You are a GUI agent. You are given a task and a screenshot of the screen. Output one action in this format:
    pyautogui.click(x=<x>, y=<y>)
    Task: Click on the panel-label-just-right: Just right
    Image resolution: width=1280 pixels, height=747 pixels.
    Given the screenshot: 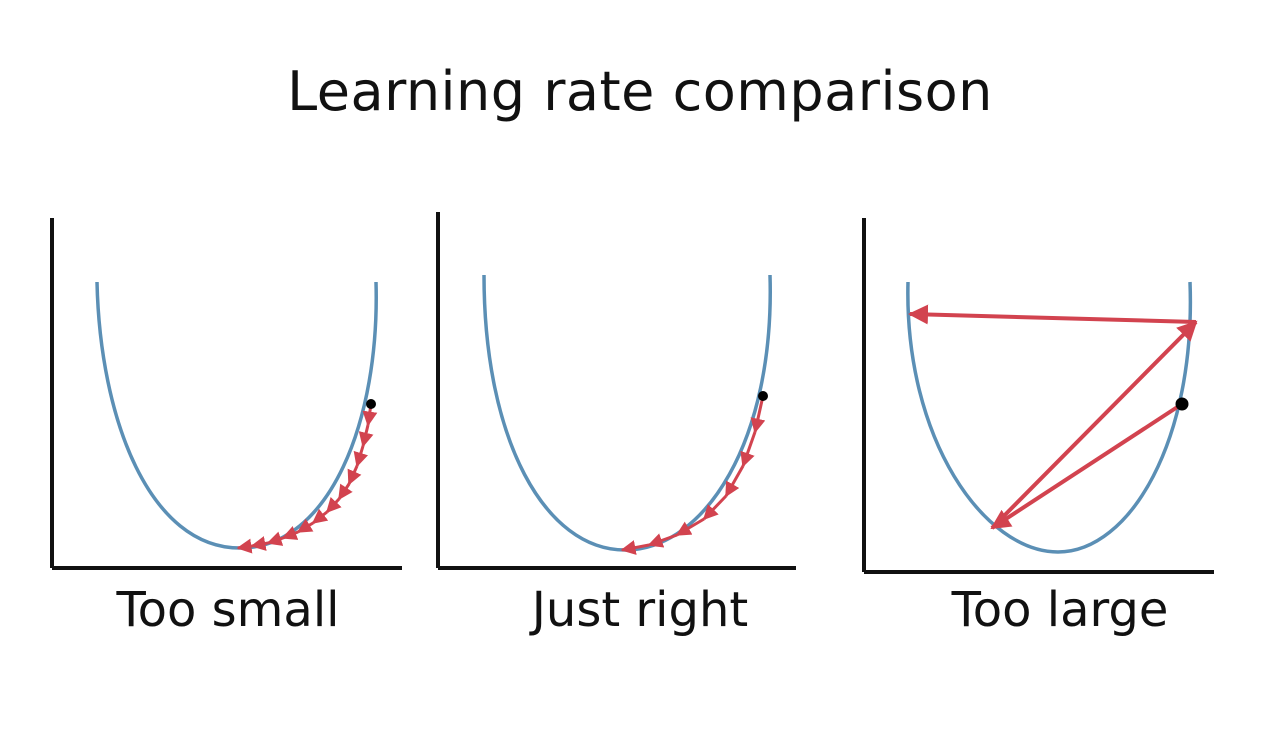 What is the action you would take?
    pyautogui.click(x=640, y=610)
    